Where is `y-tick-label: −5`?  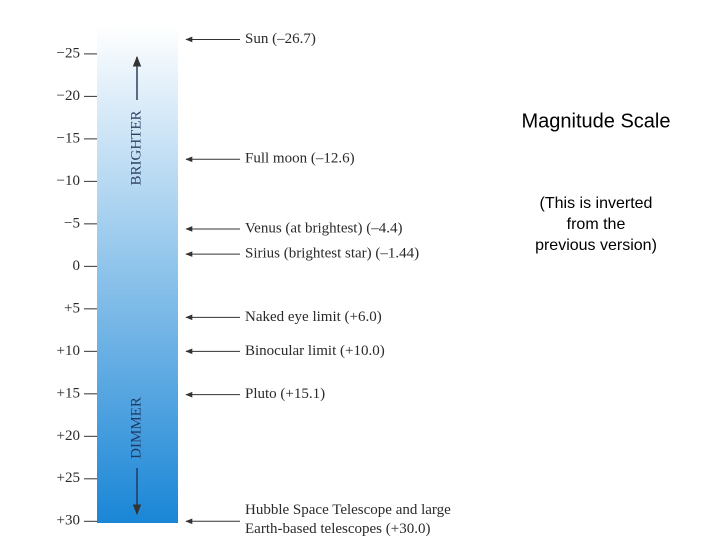
y-tick-label: −5 is located at coordinates (72, 223).